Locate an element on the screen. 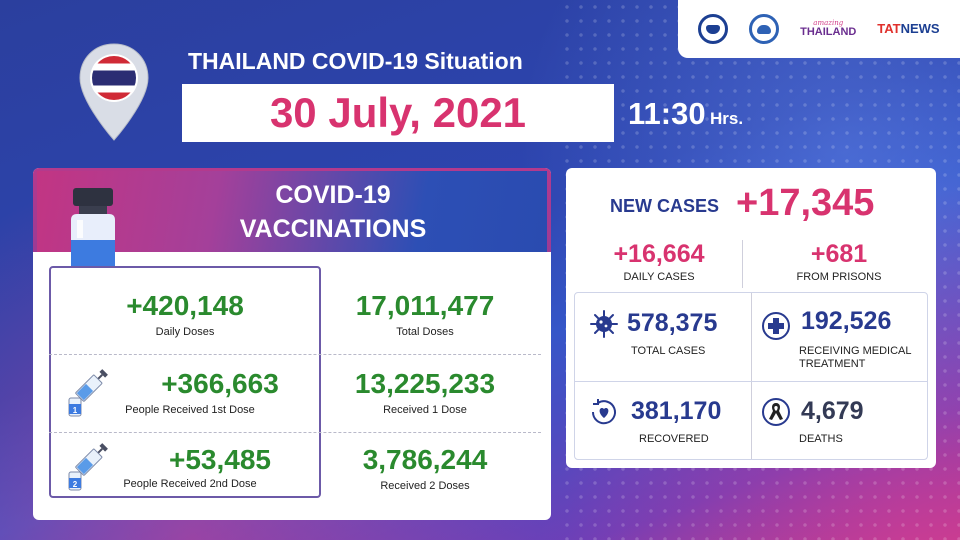 The image size is (960, 540). mourning-ribbon-icon is located at coordinates (776, 412).